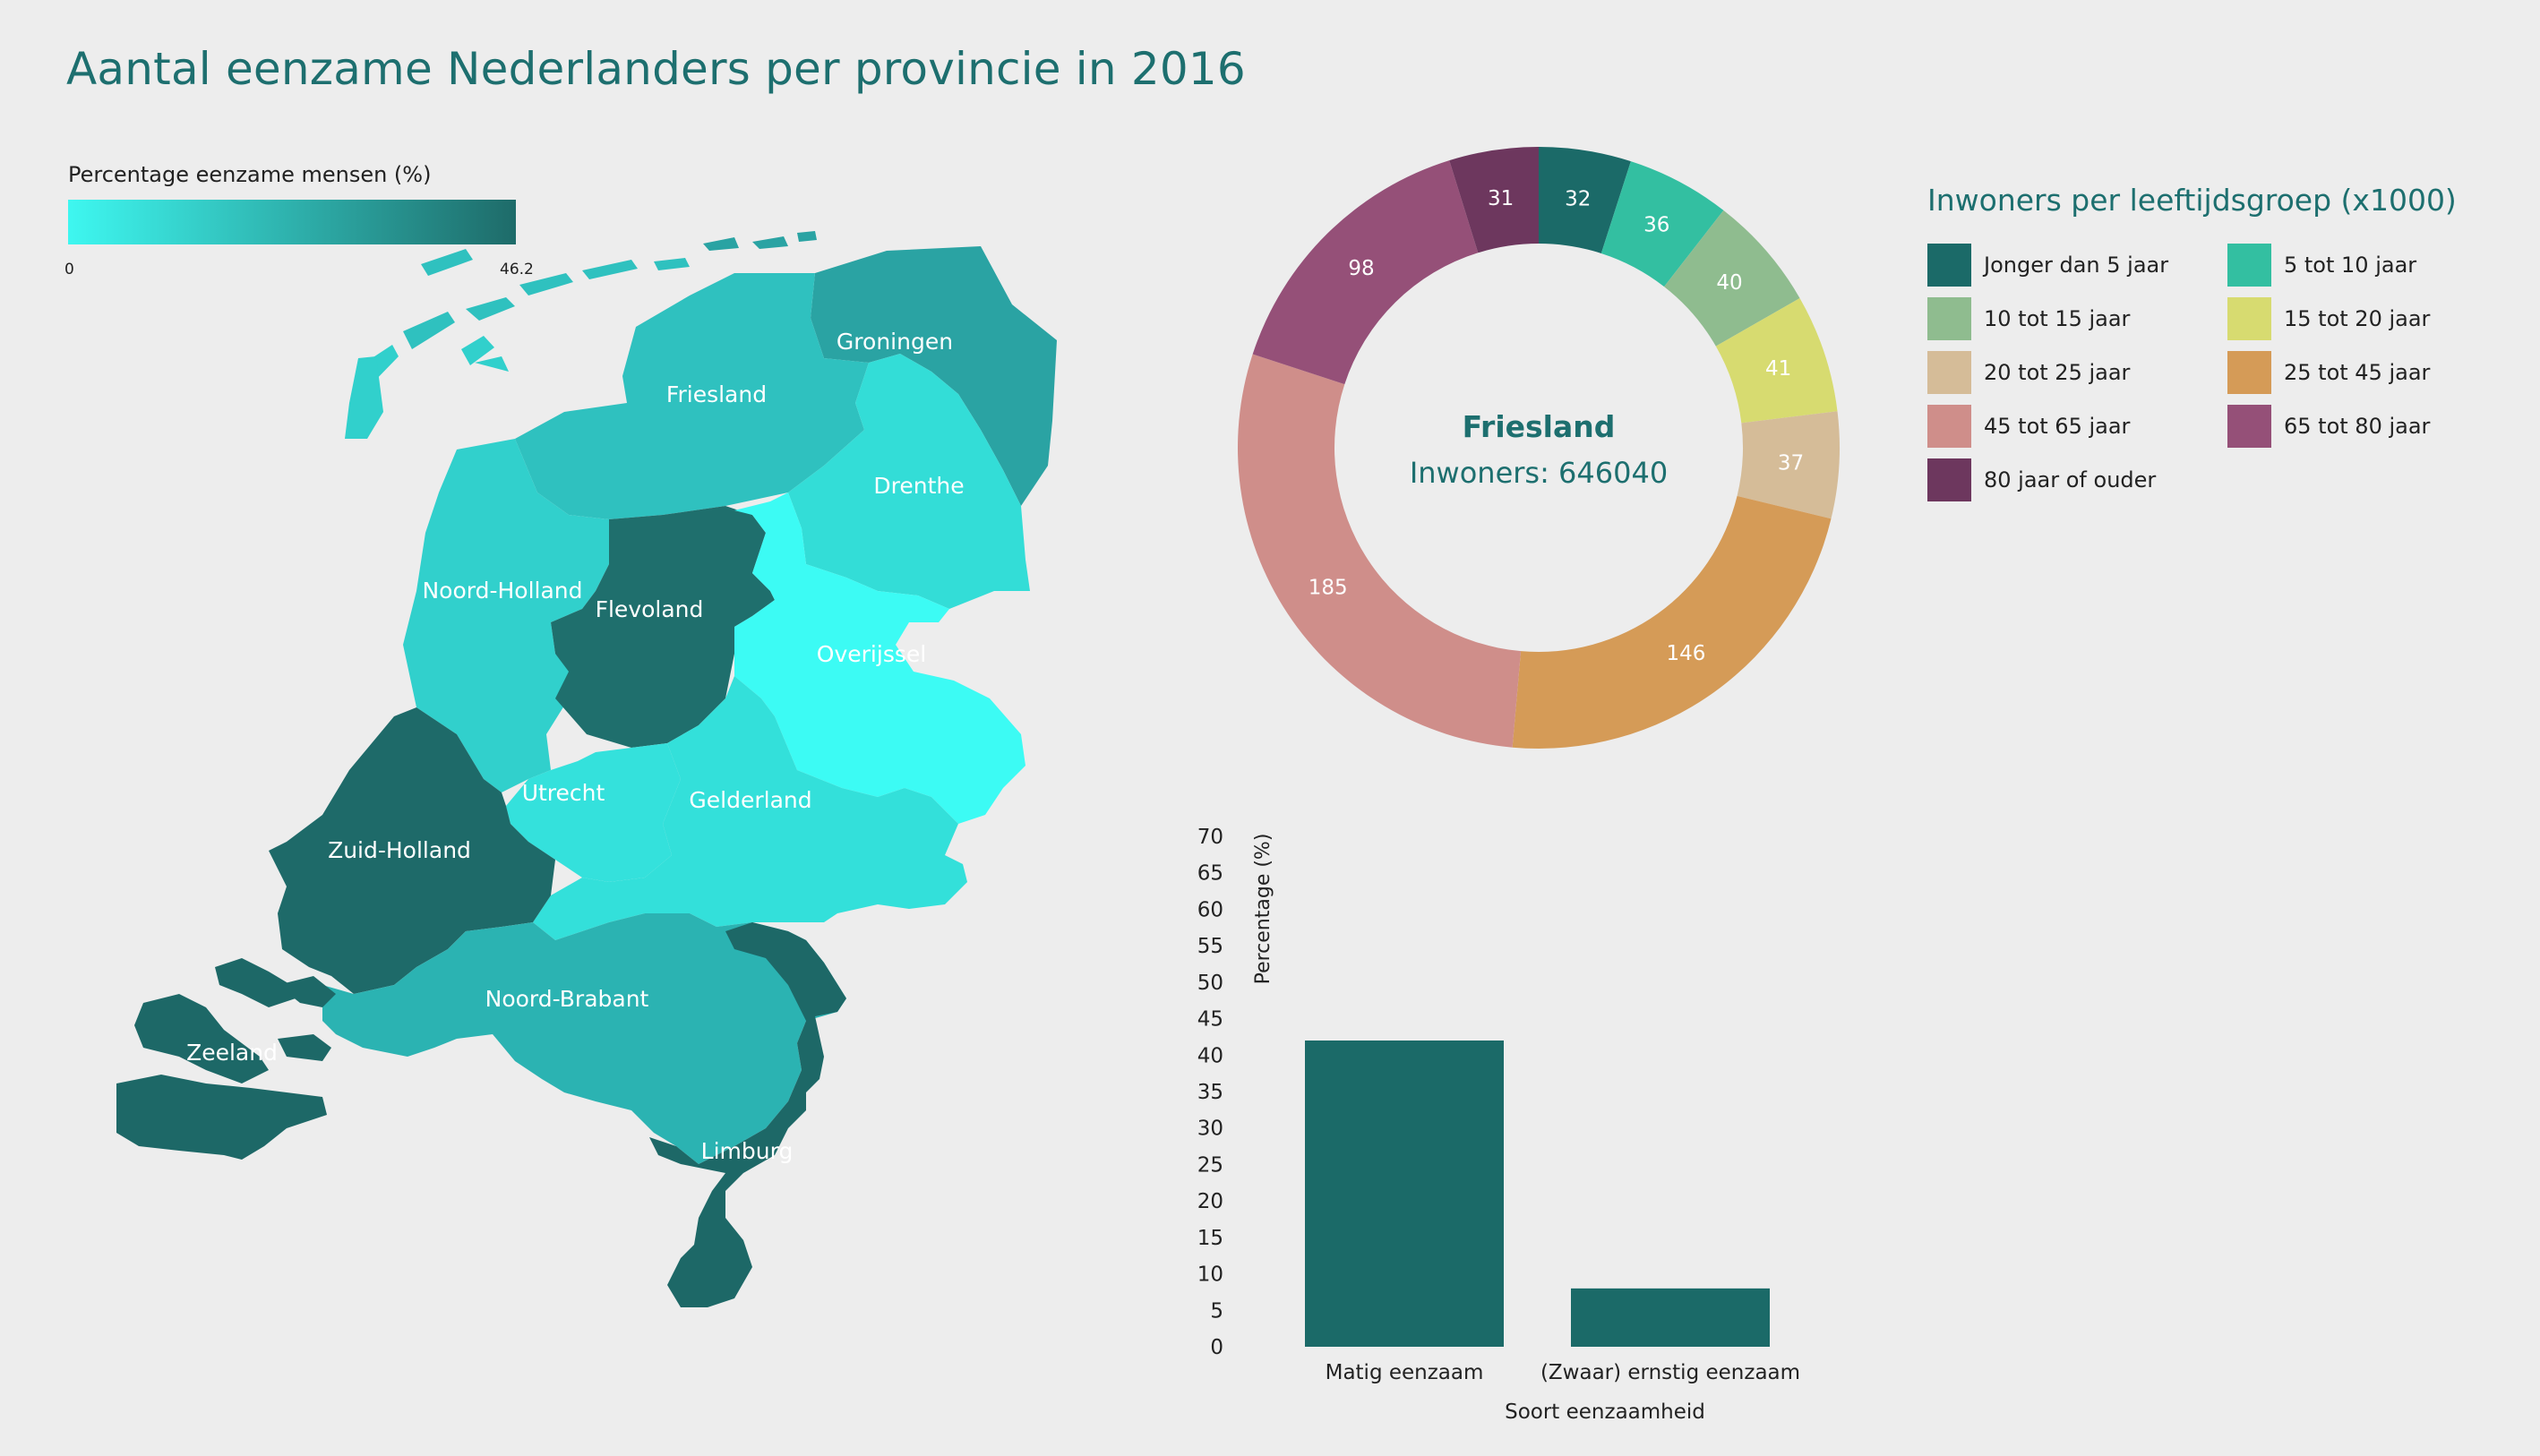 Image resolution: width=2540 pixels, height=1456 pixels. Describe the element at coordinates (584, 1038) in the screenshot. I see `province-noord-brabant` at that location.